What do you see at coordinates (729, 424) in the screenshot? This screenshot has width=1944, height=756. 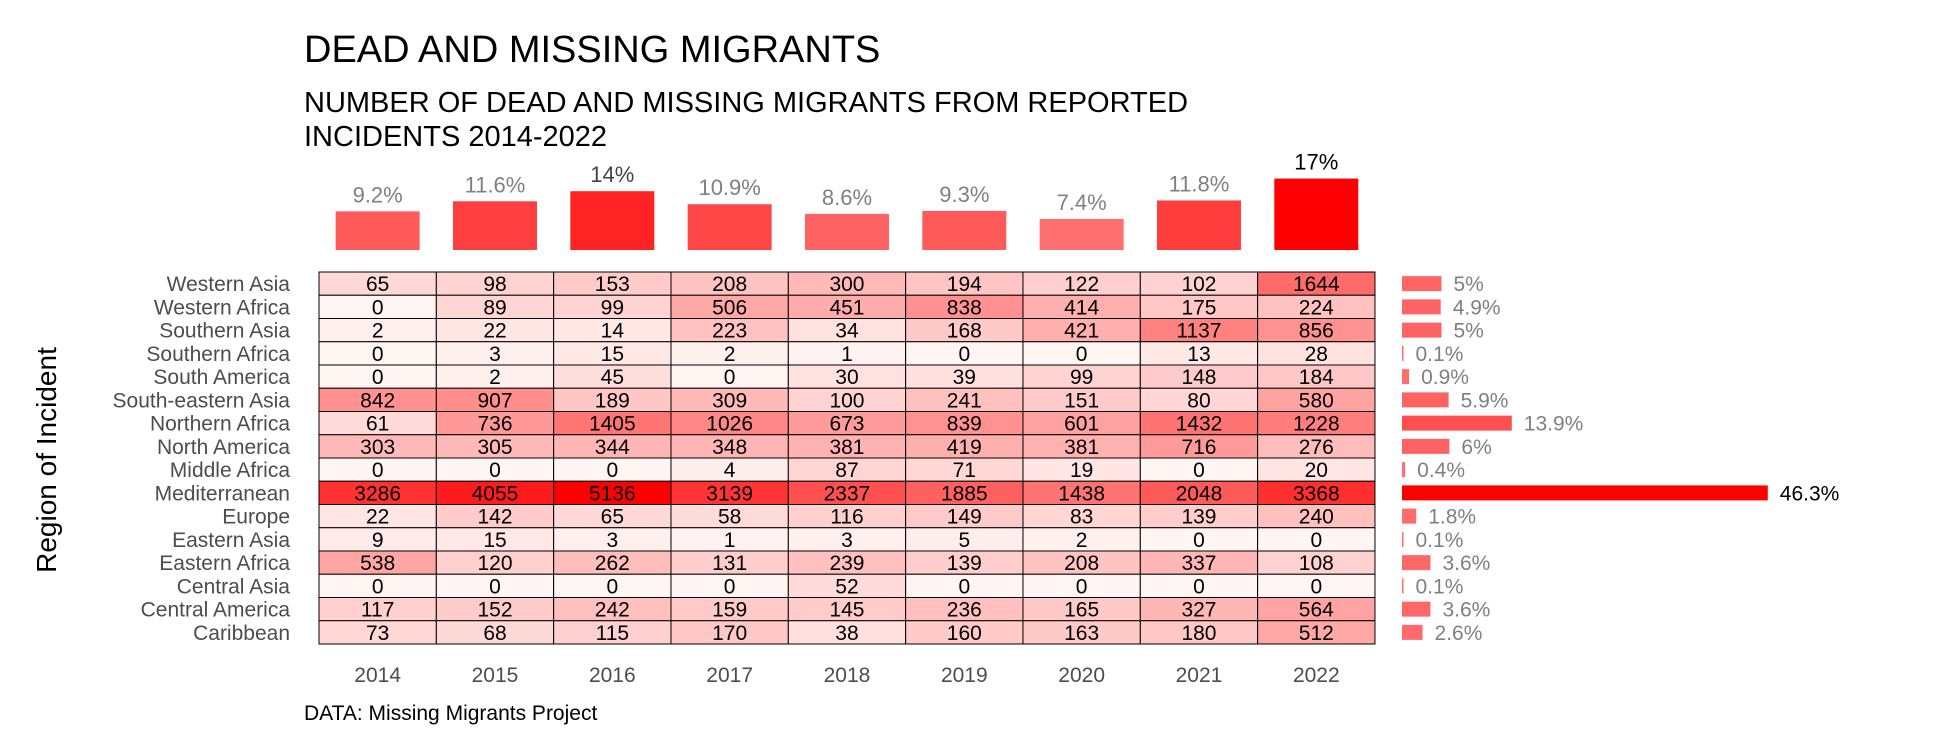 I see `cell-value-label: 1026` at bounding box center [729, 424].